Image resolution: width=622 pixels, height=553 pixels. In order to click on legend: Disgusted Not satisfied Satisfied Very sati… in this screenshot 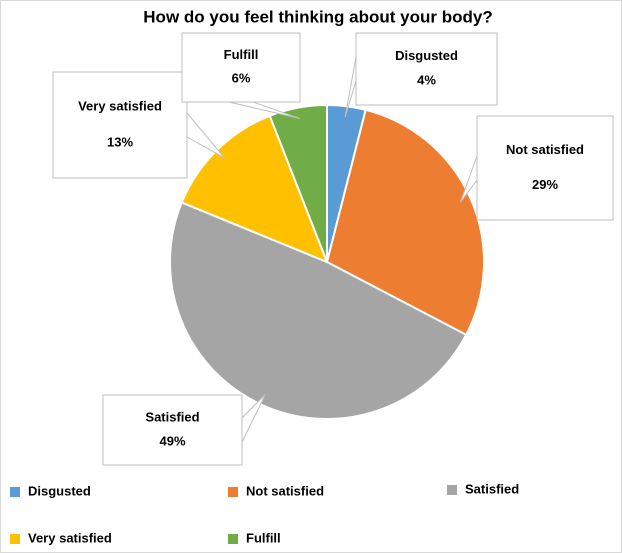, I will do `click(264, 513)`.